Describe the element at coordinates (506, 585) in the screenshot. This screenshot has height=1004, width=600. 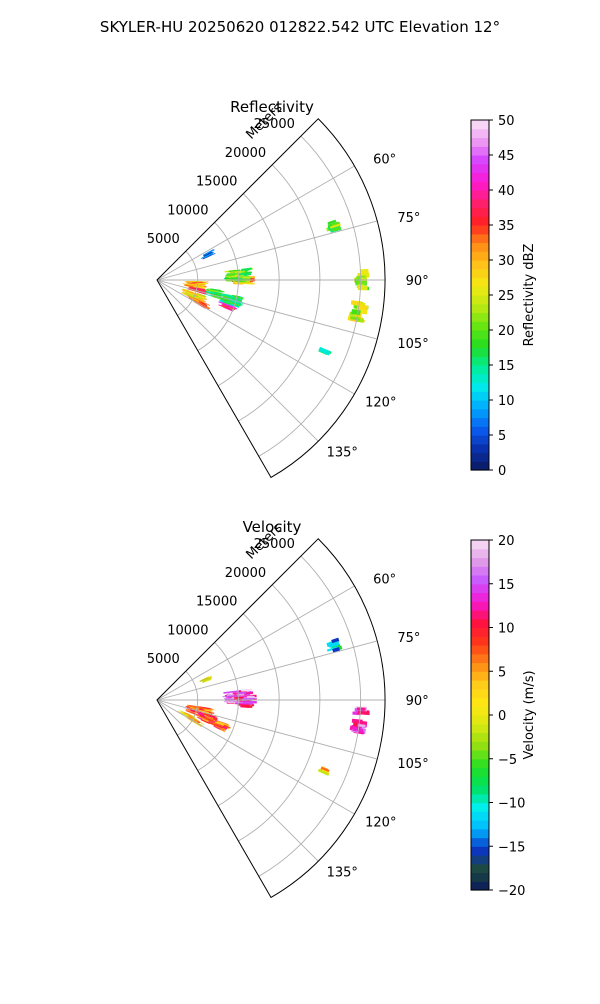
I see `colorbar-tick-label: 15` at that location.